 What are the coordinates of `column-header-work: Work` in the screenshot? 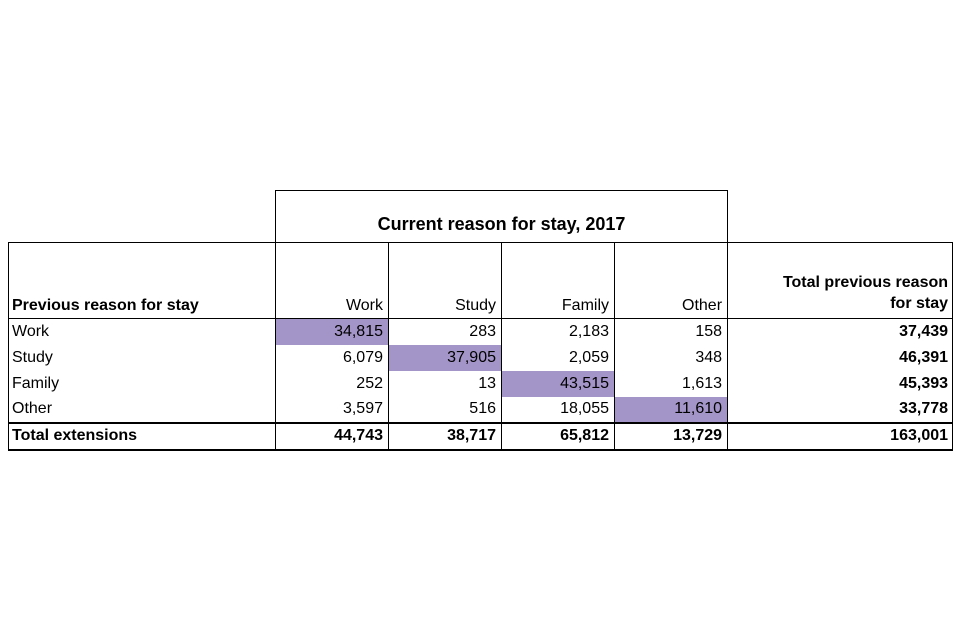 It's located at (332, 280).